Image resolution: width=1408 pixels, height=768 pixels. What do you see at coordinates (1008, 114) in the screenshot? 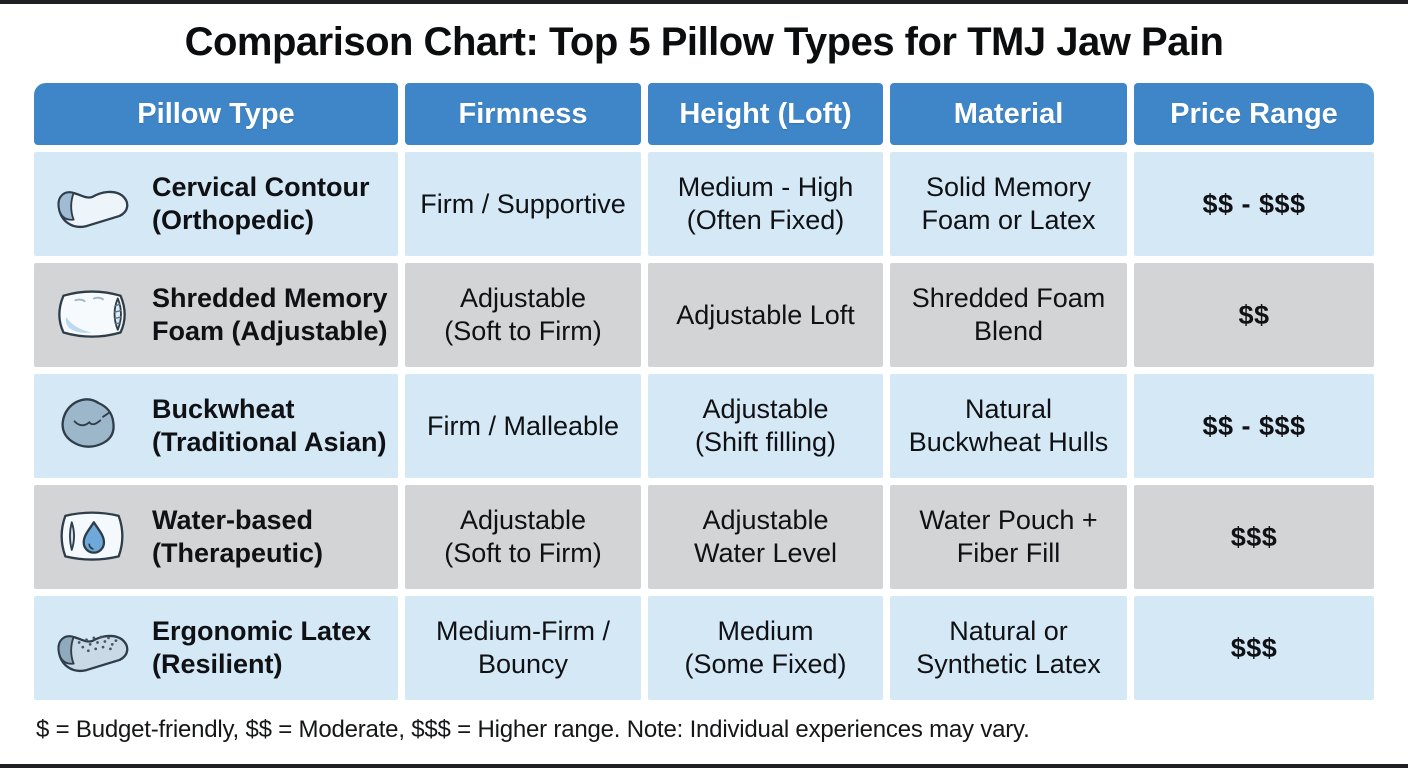
I see `column-header-material: Material` at bounding box center [1008, 114].